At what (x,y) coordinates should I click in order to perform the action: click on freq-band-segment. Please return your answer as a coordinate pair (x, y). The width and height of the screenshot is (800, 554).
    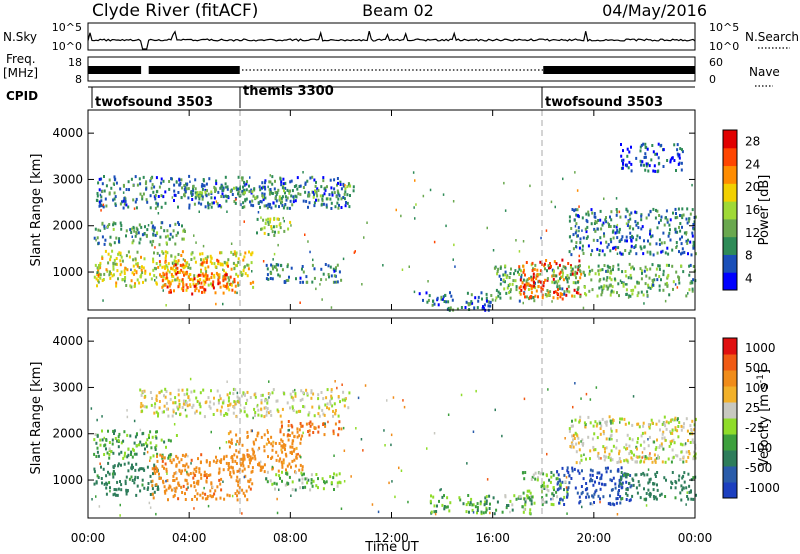
    Looking at the image, I should click on (194, 70).